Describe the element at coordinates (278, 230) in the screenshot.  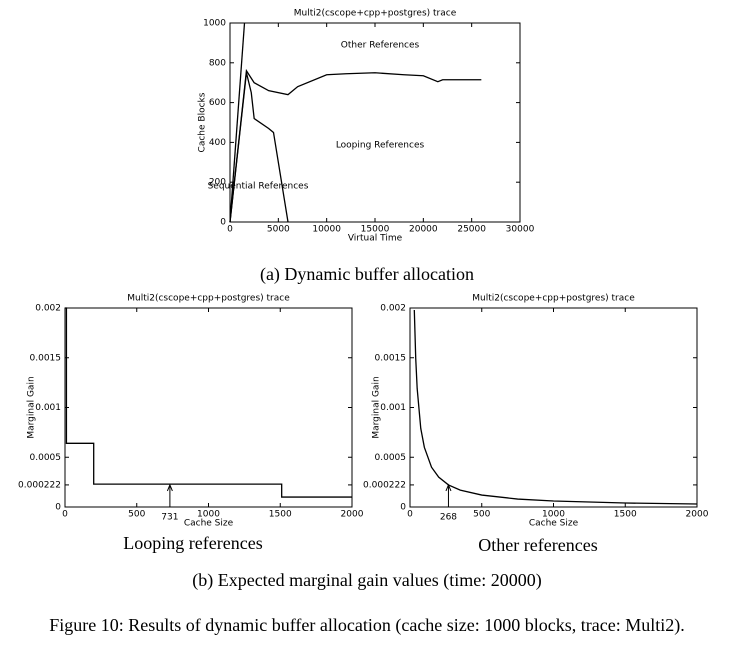
I see `x-tick-label: 5000` at that location.